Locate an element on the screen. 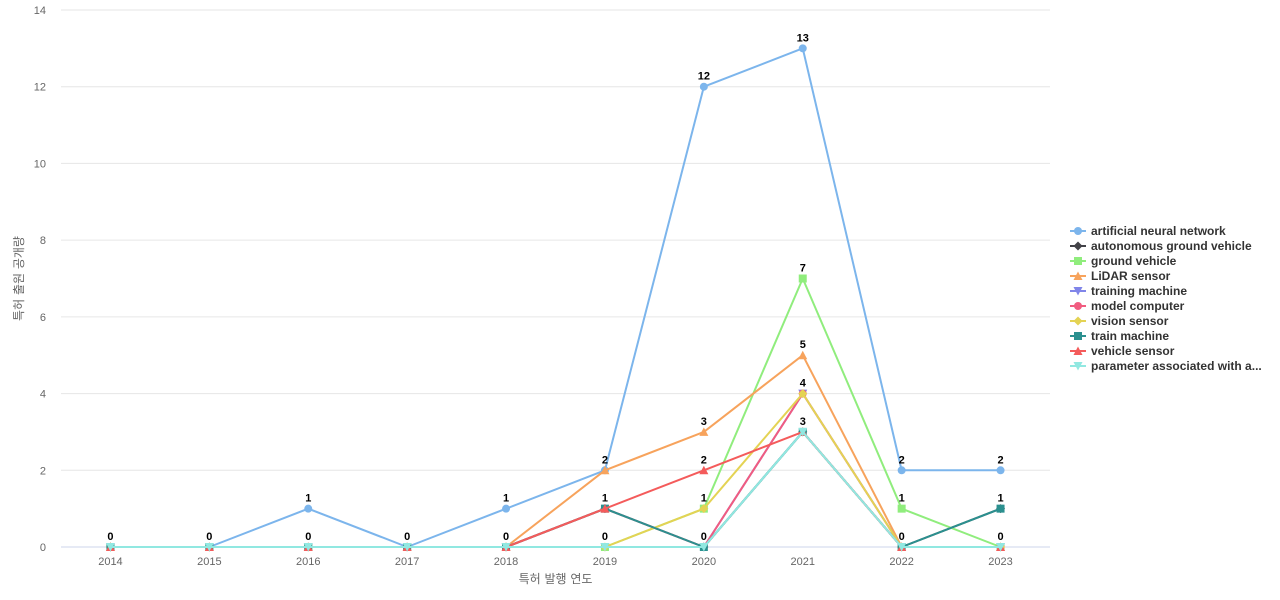 The image size is (1280, 600). x-tick-label: 2022 is located at coordinates (901, 562).